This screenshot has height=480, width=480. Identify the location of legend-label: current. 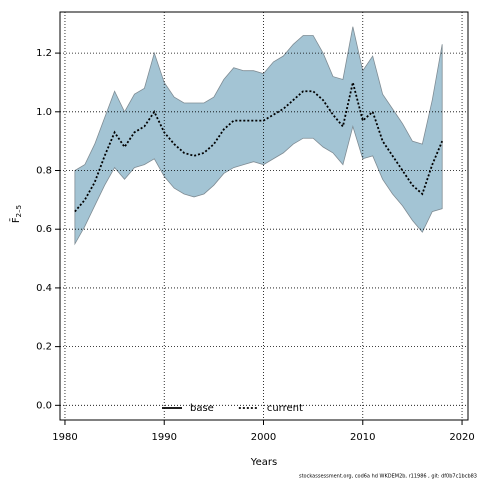
(285, 408).